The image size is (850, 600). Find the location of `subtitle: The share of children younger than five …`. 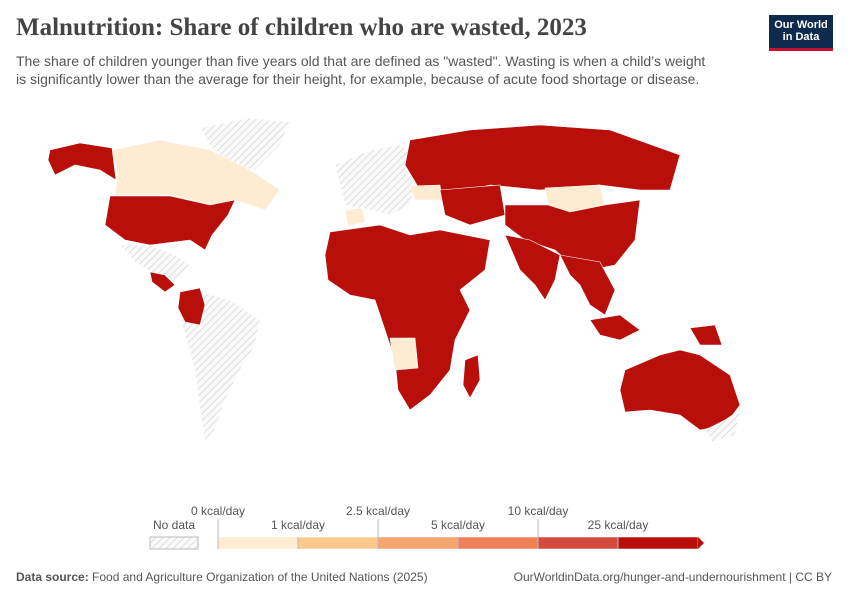

subtitle: The share of children younger than five … is located at coordinates (360, 70).